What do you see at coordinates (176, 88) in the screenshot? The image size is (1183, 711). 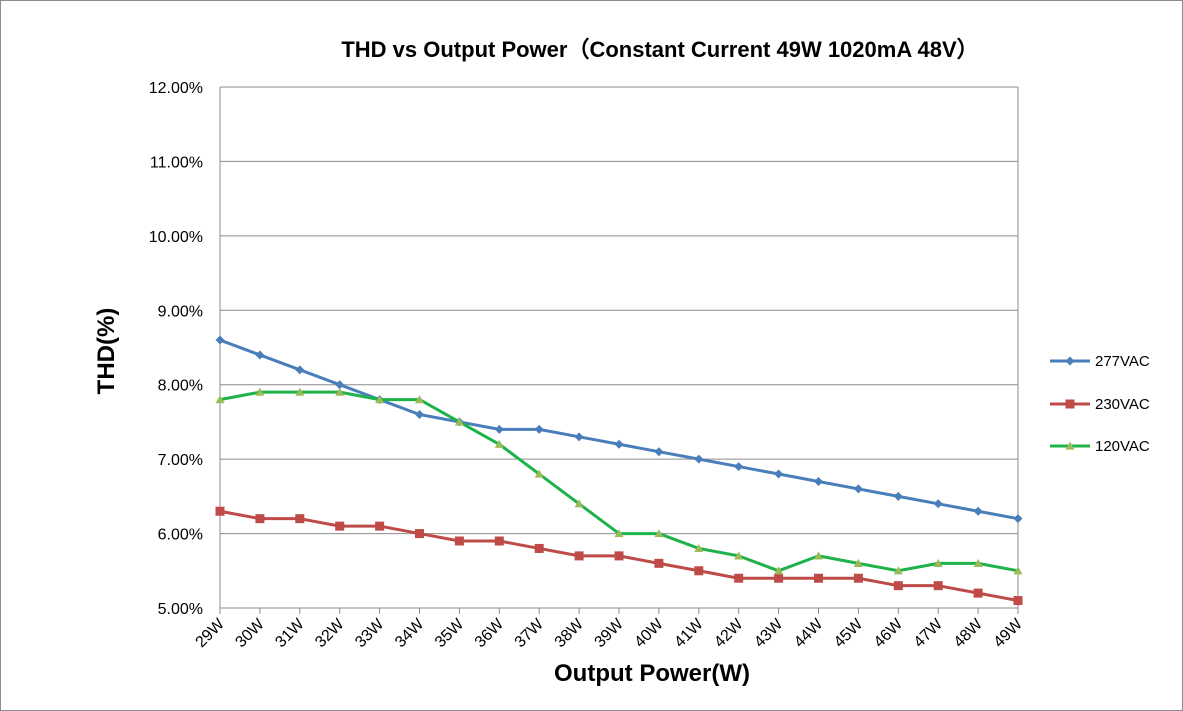 I see `y-tick-label: 12.00%` at bounding box center [176, 88].